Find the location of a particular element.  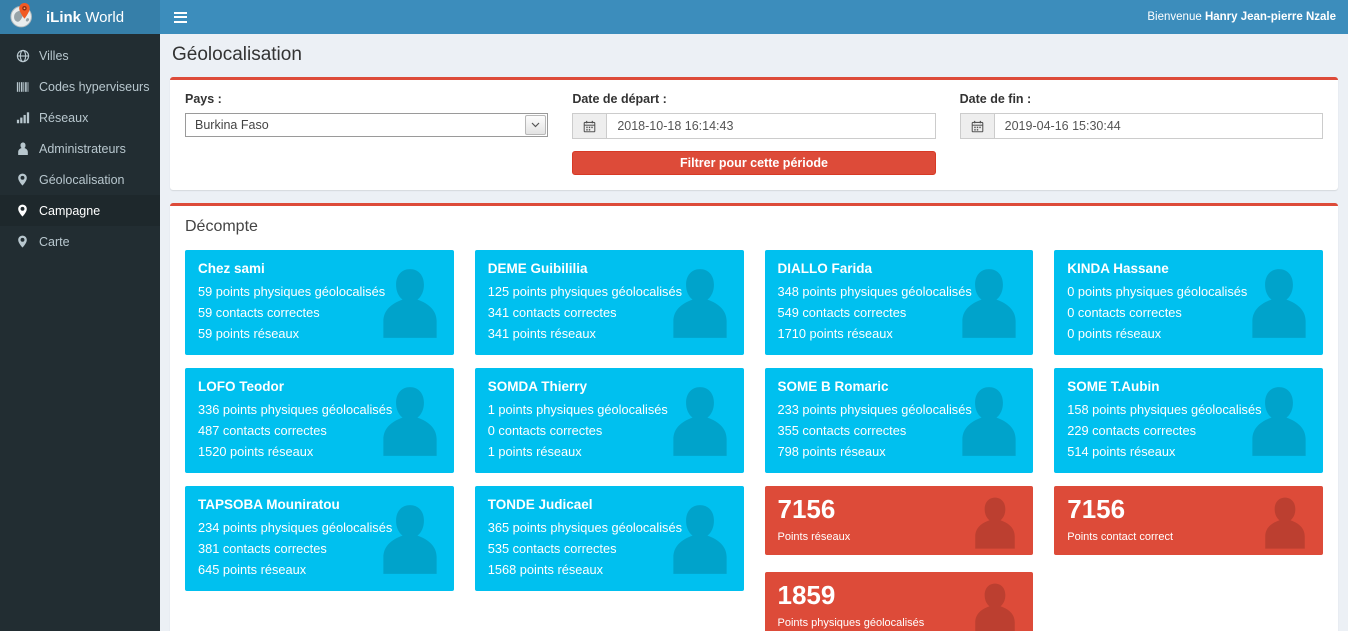

welcome-prefix: Bienvenue is located at coordinates (1174, 17).